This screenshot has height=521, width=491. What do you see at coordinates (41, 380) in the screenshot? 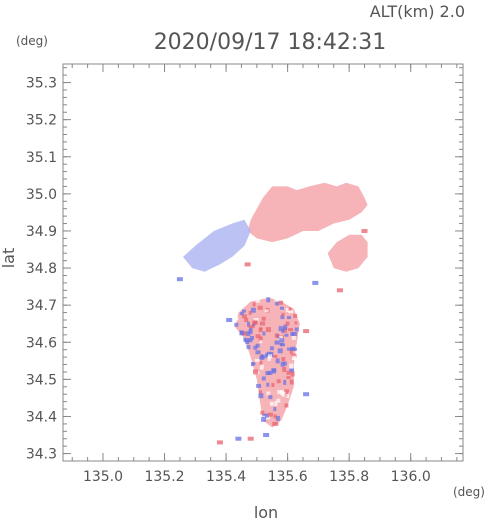
I see `y-tick-label: 34.5` at bounding box center [41, 380].